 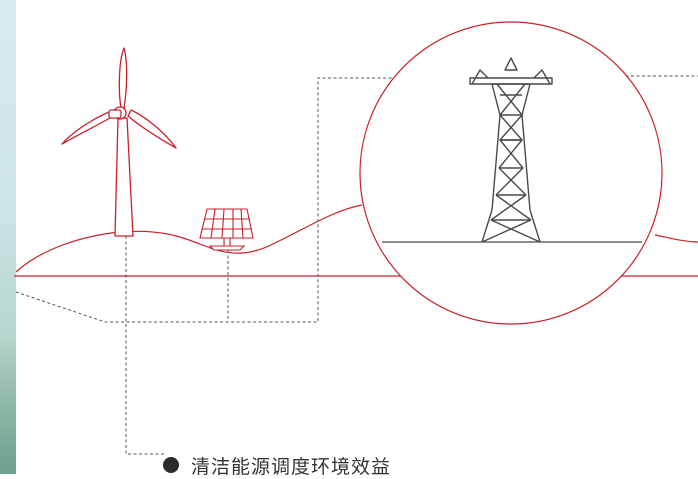 What do you see at coordinates (511, 150) in the screenshot?
I see `transmission-tower-icon` at bounding box center [511, 150].